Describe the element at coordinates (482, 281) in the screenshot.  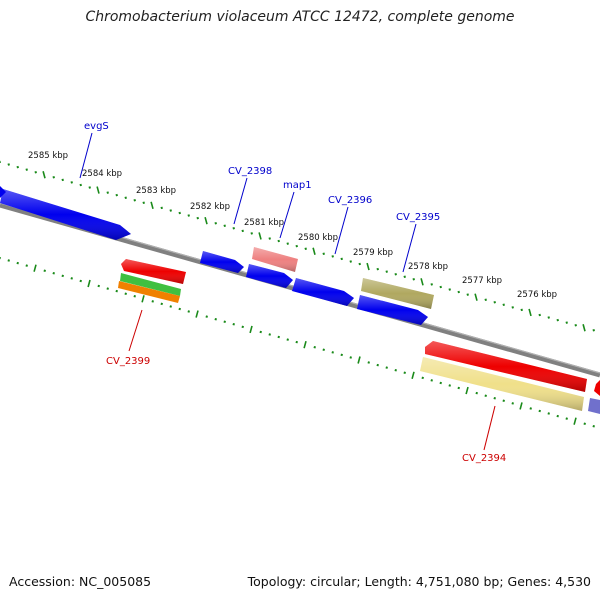
I see `tick-label-2577: 2577 kbp` at that location.